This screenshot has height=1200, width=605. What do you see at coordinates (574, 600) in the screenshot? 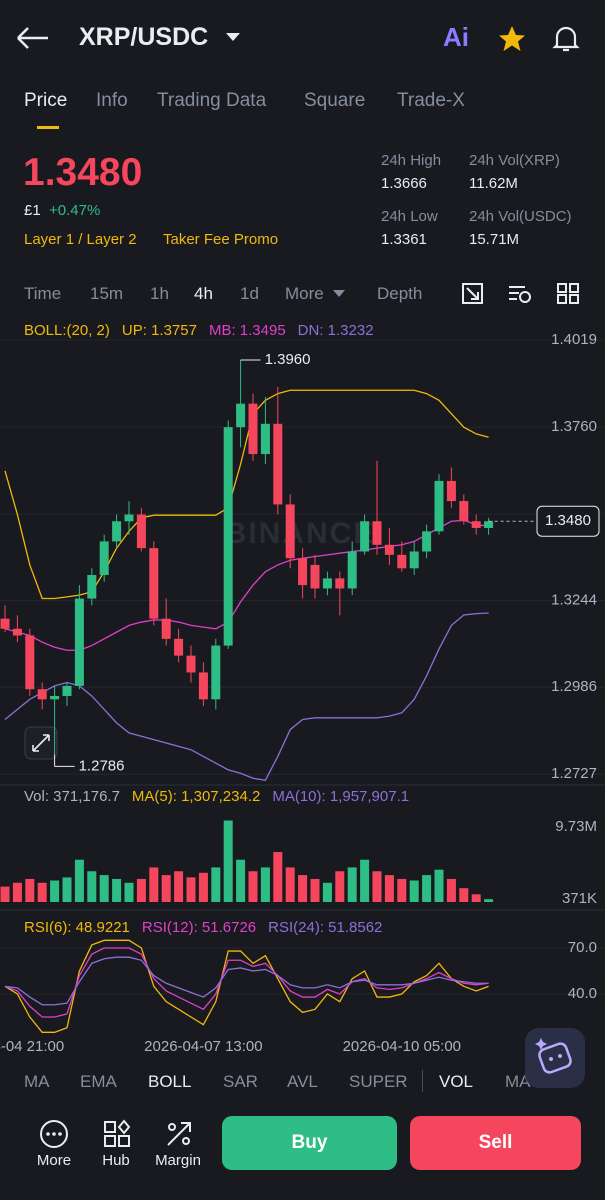
I see `y-tick-label: 1.3244` at bounding box center [574, 600].